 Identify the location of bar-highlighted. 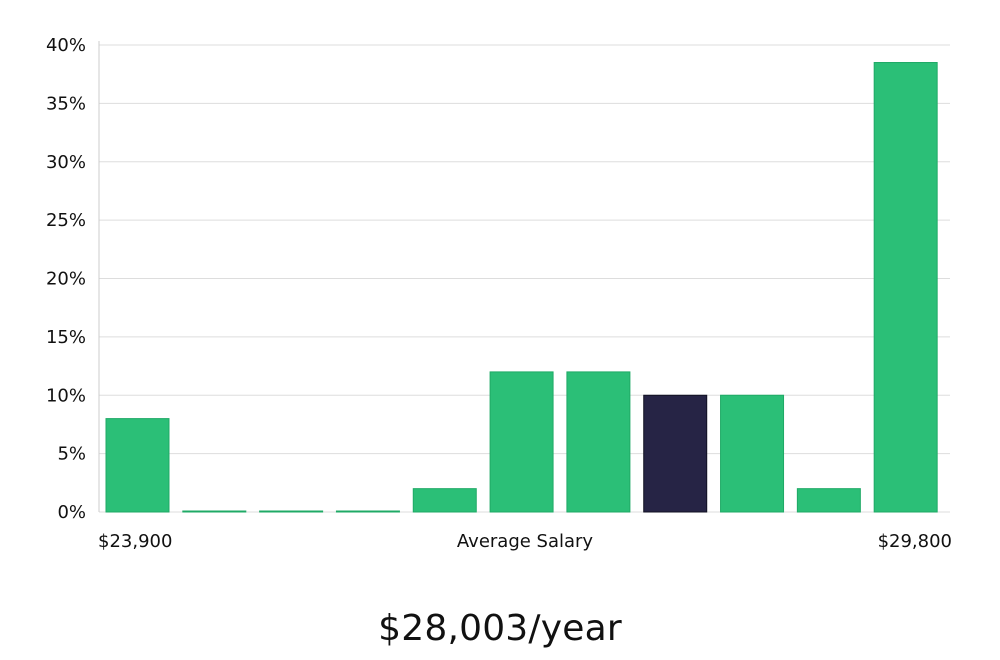
(675, 453).